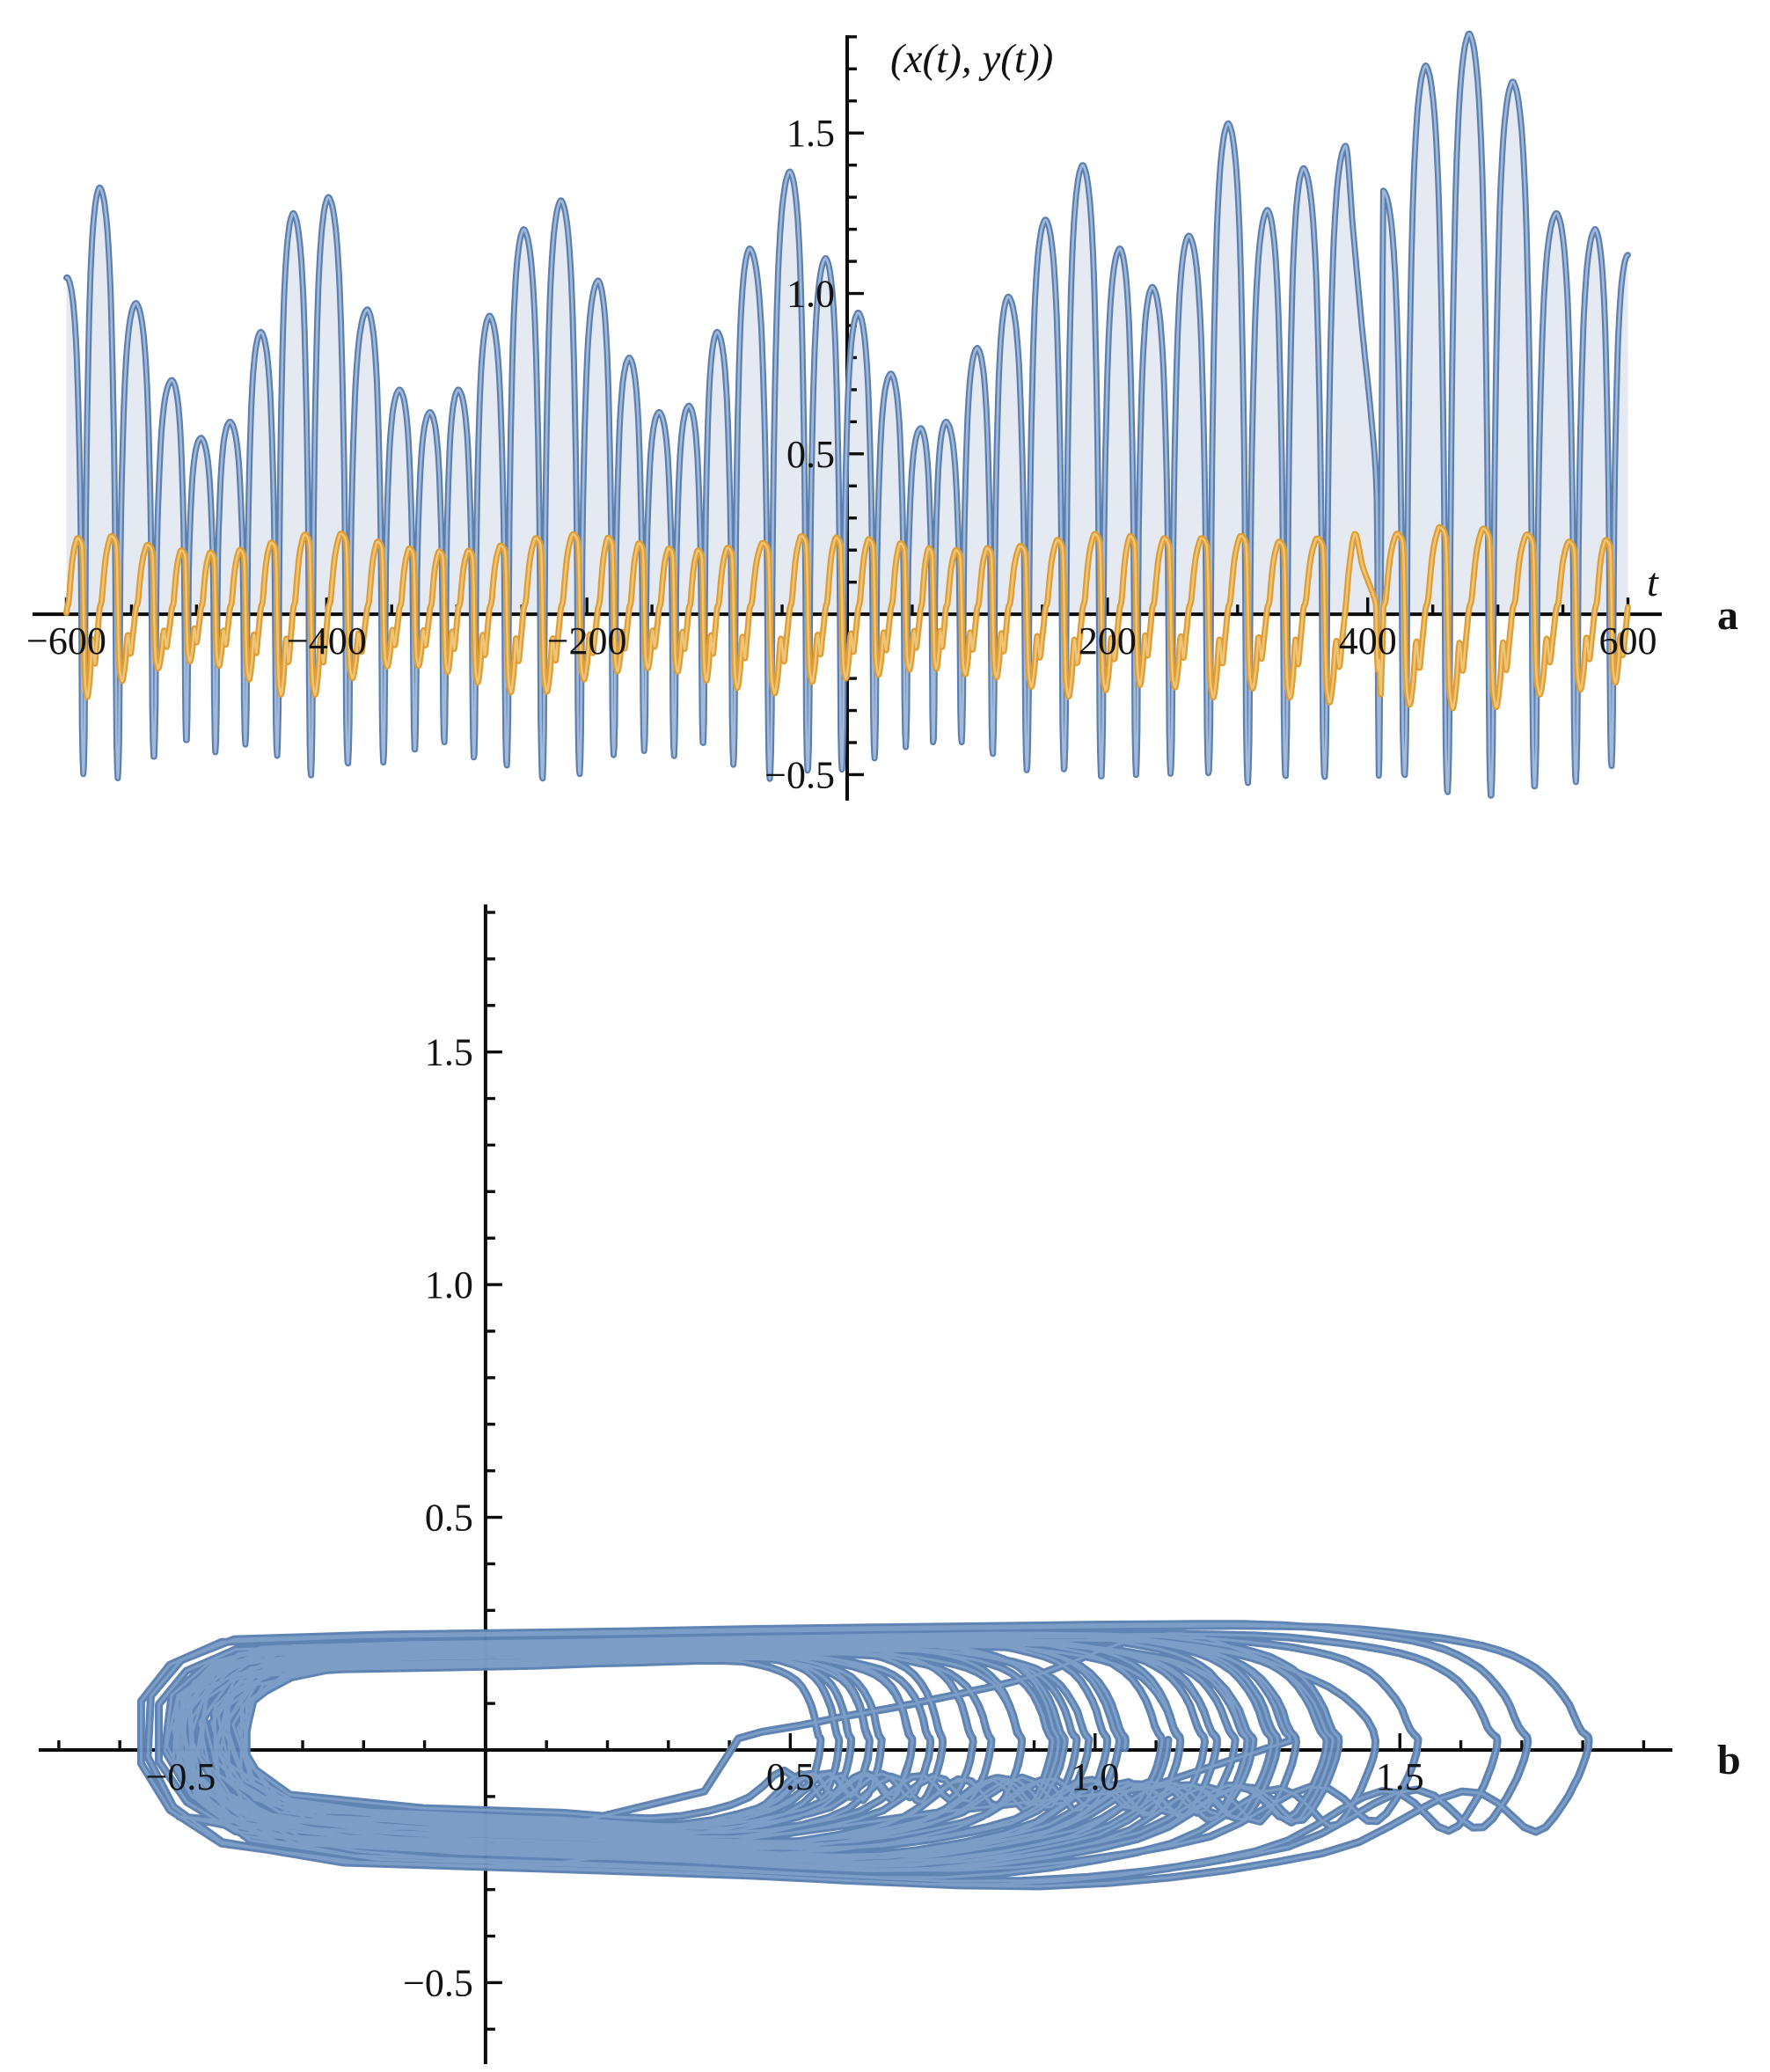  What do you see at coordinates (1368, 641) in the screenshot?
I see `x-tick-label: 400` at bounding box center [1368, 641].